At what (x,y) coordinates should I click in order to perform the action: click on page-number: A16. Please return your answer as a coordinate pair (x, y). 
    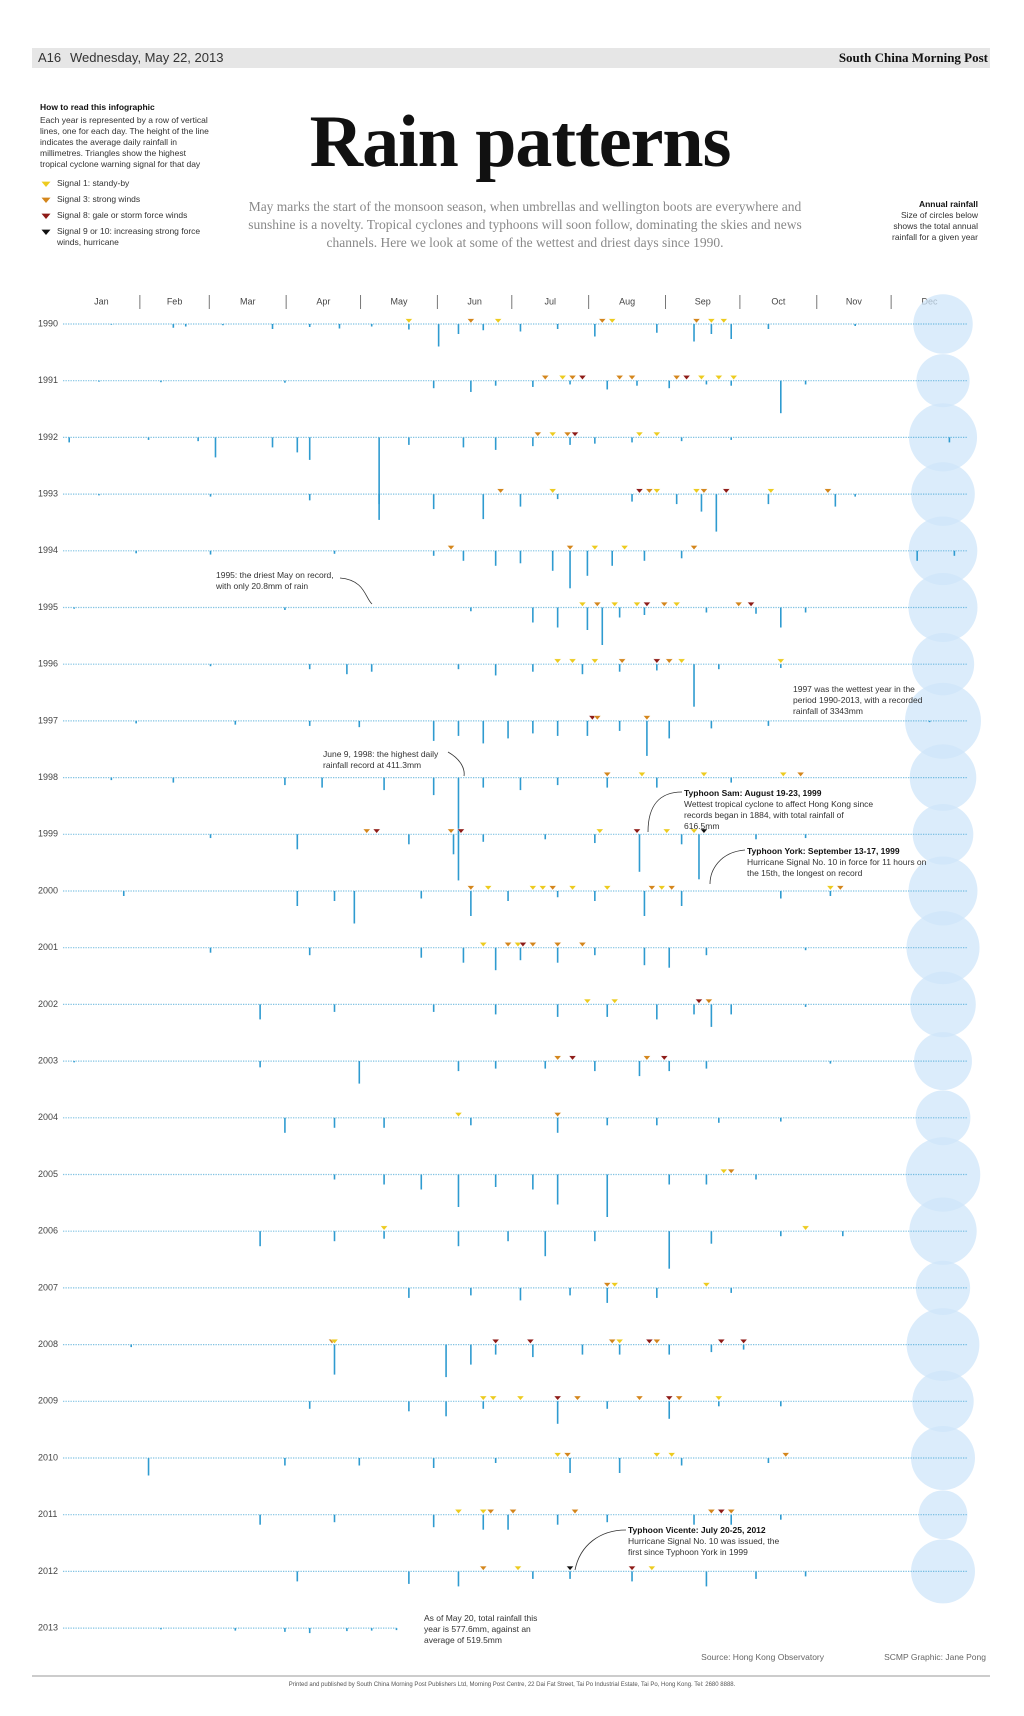
    Looking at the image, I should click on (50, 57).